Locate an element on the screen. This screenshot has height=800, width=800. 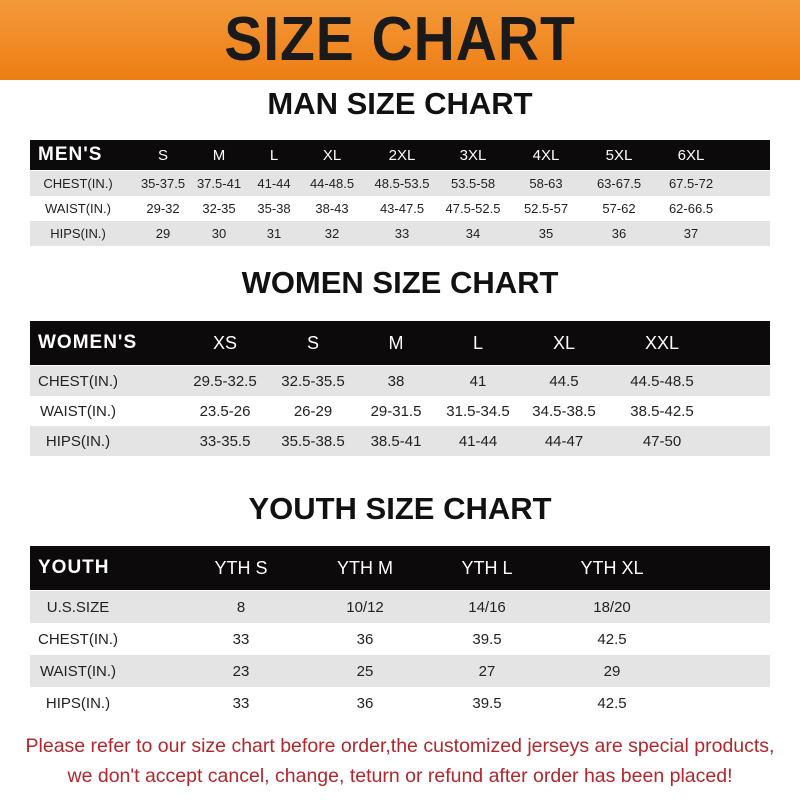
size-column-header: YTH XL is located at coordinates (612, 567).